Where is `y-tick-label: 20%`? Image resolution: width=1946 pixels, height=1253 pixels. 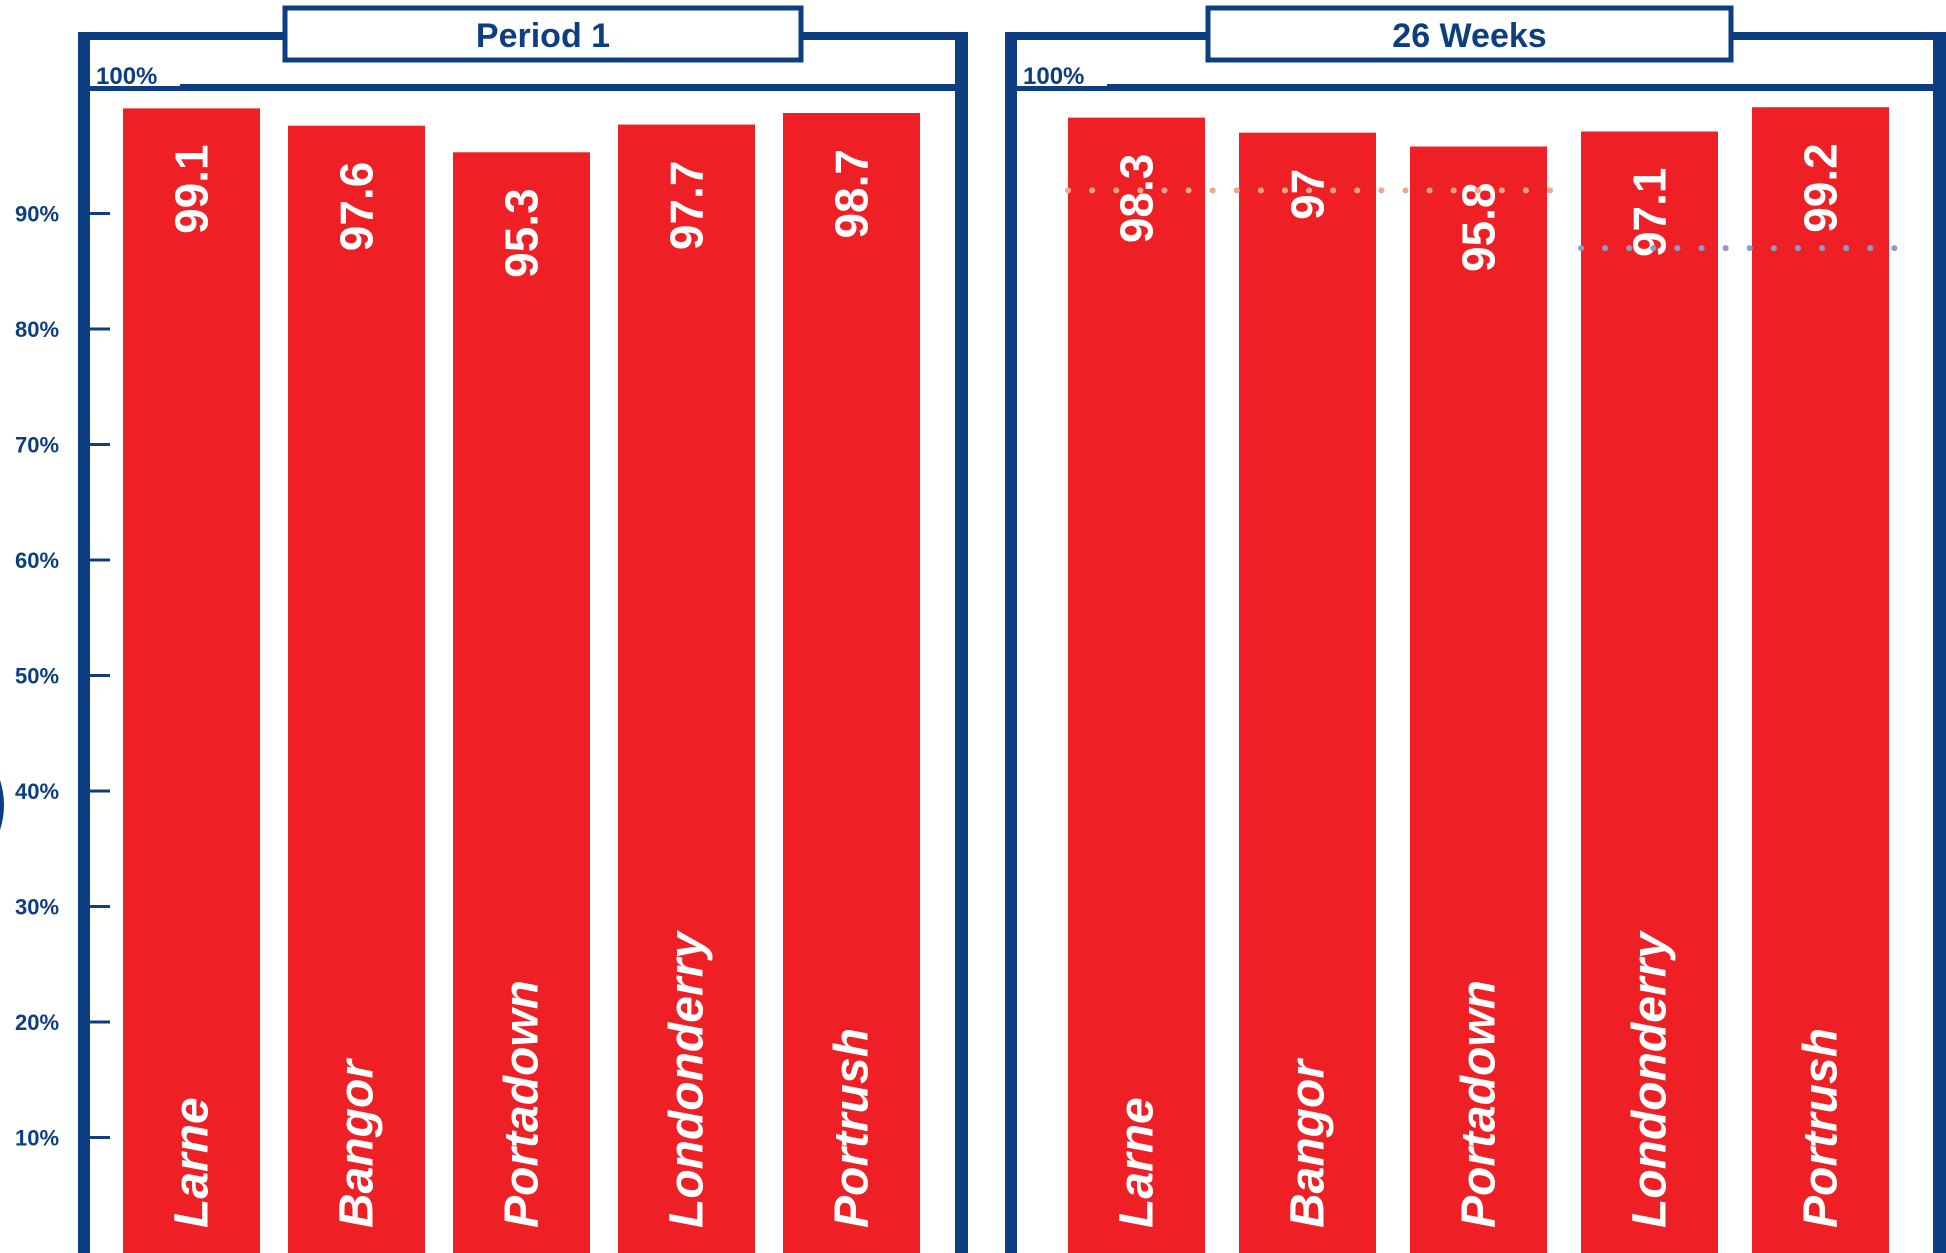 y-tick-label: 20% is located at coordinates (37, 1022).